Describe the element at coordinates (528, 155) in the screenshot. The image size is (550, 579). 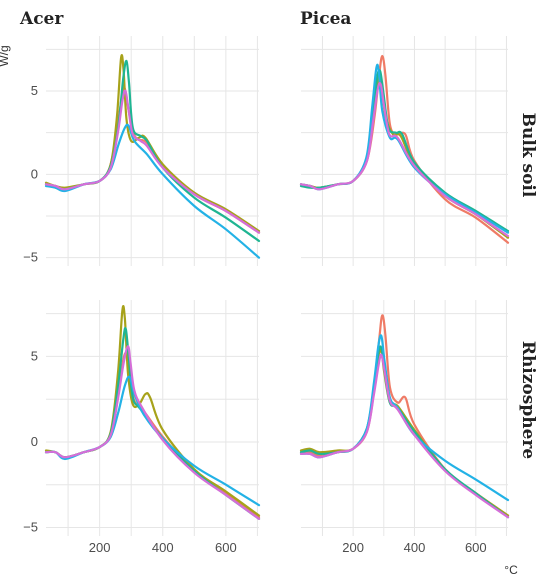
I see `row-title-bulk-soil: Bulk soil` at that location.